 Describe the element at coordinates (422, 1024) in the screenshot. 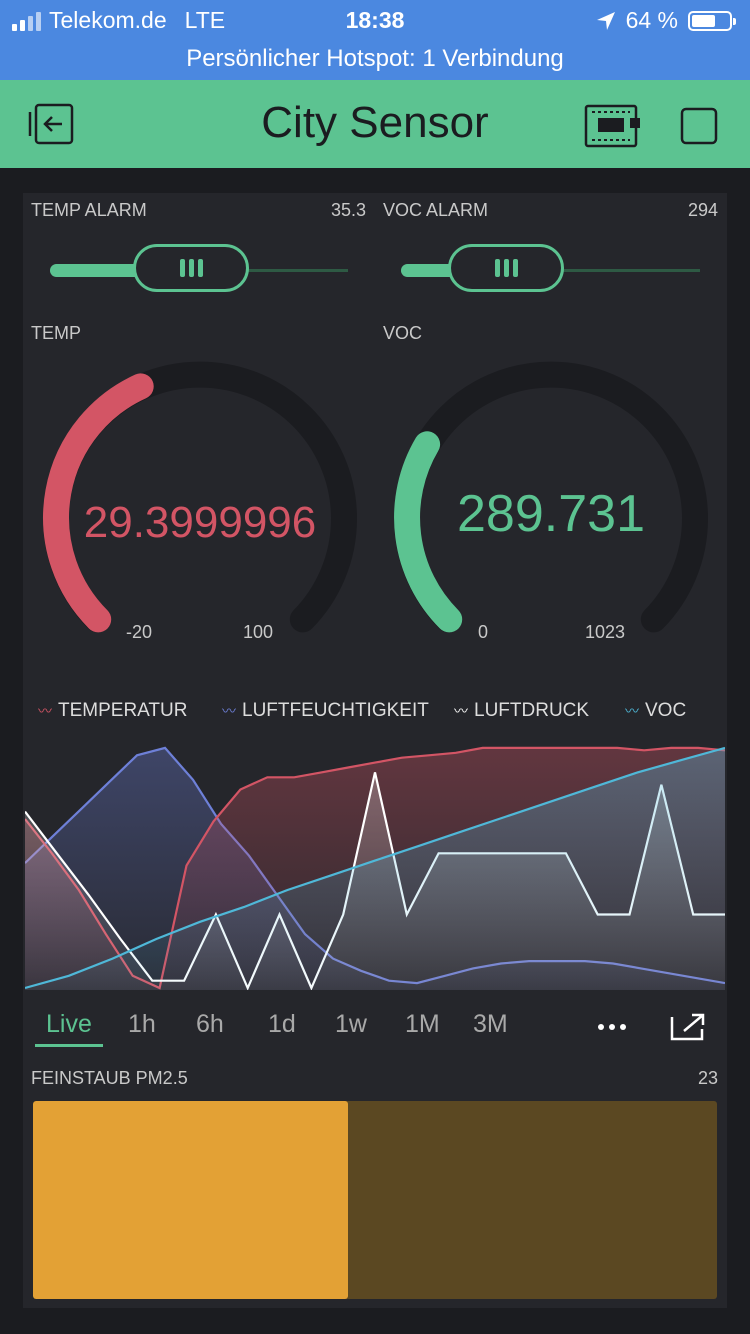

I see `range-1m: 1M` at that location.